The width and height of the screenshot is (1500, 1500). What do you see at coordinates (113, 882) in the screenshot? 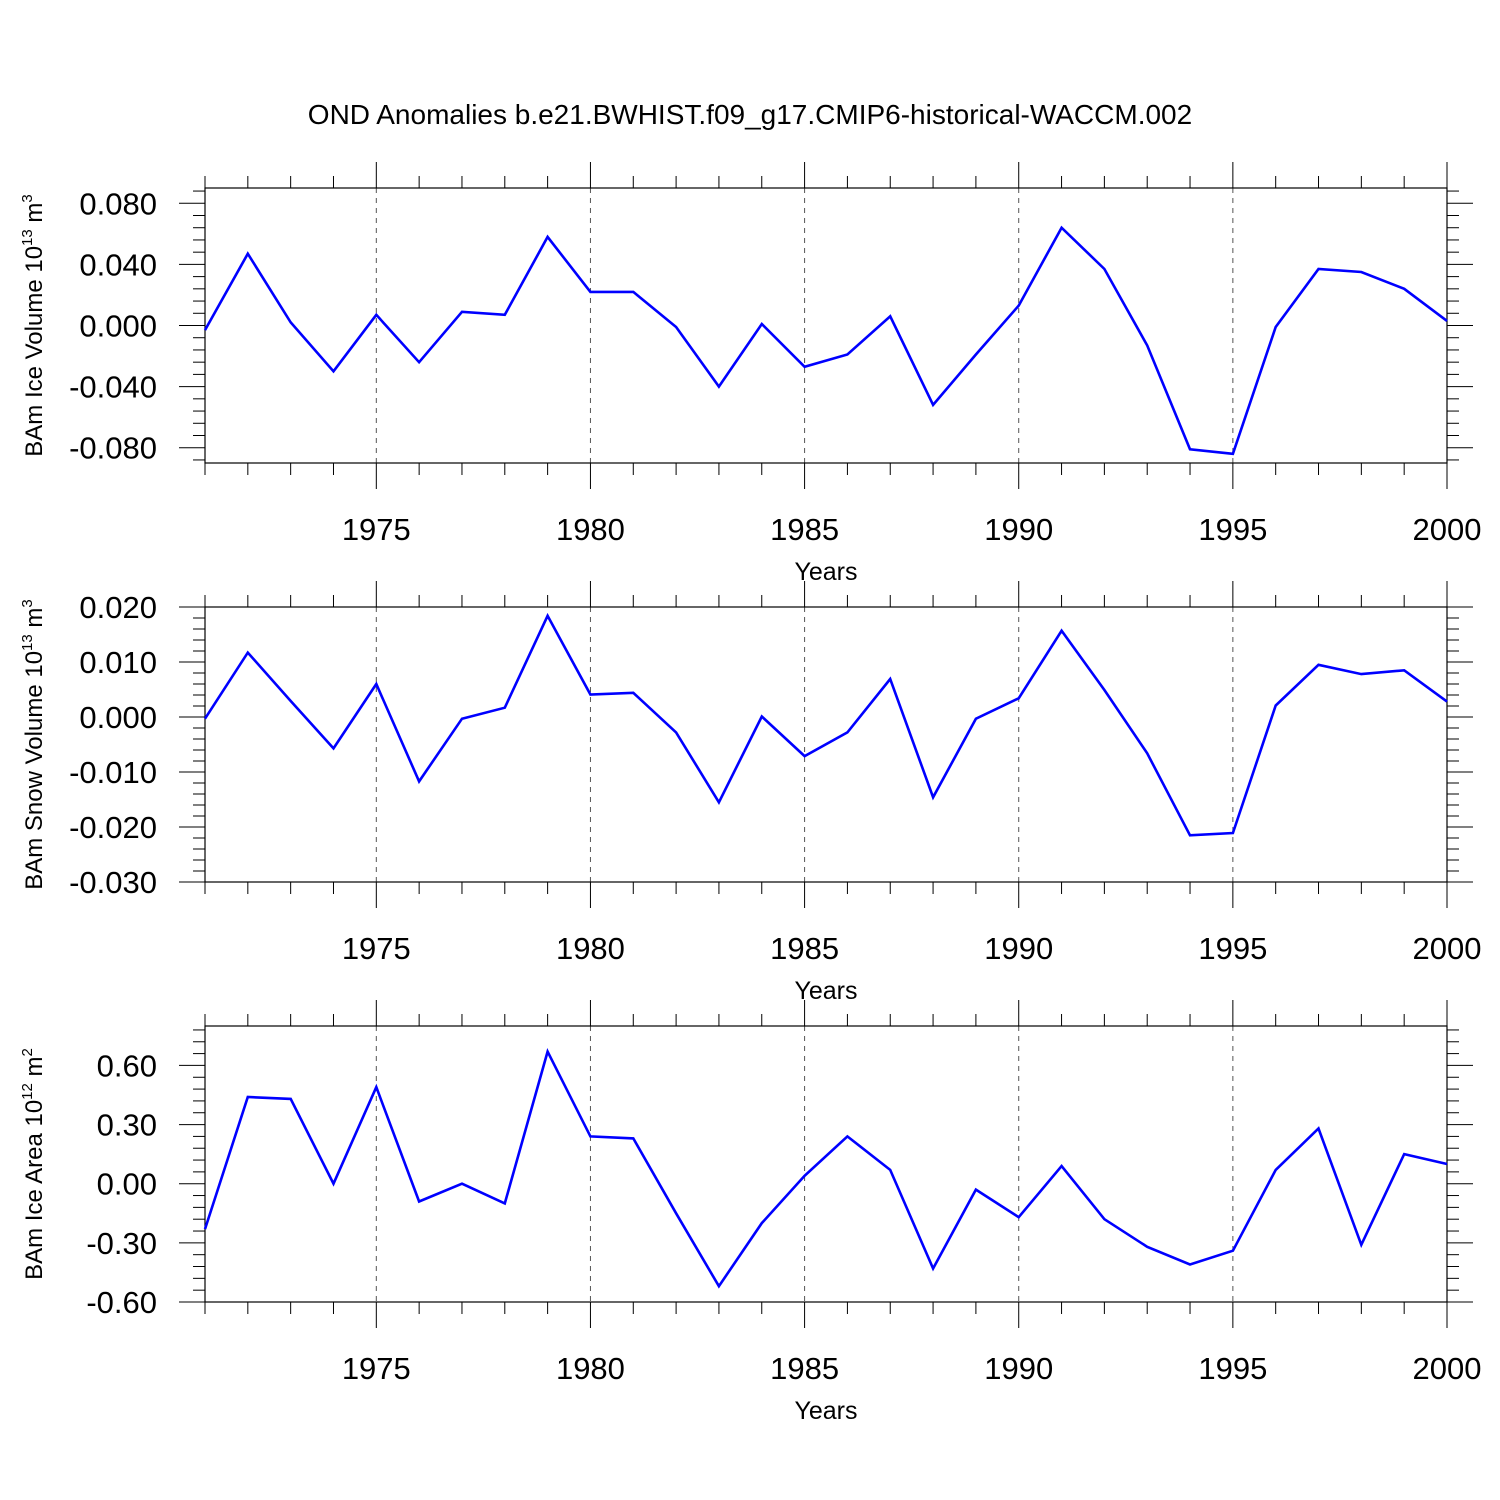
I see `y-tick-label: -0.030` at bounding box center [113, 882].